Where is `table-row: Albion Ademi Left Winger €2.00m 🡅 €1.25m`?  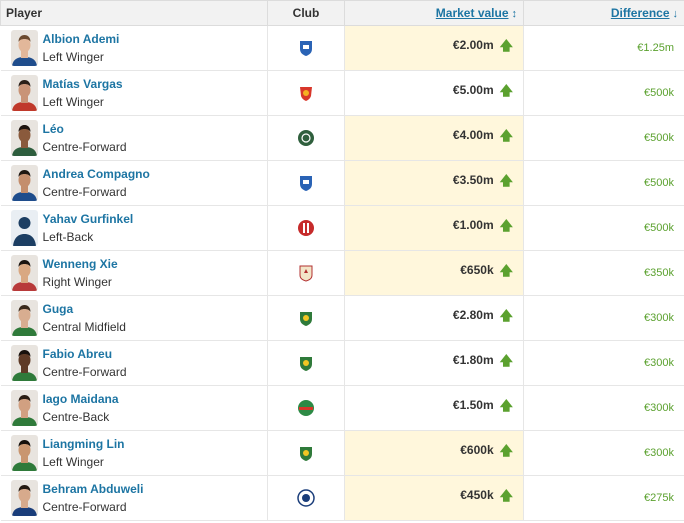
table-row: Albion Ademi Left Winger €2.00m 🡅 €1.25m is located at coordinates (342, 48).